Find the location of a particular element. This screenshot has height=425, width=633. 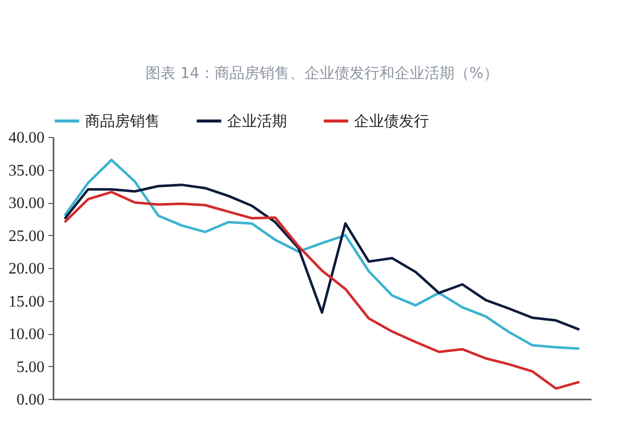

y-tick-label: 10.00 is located at coordinates (26, 334).